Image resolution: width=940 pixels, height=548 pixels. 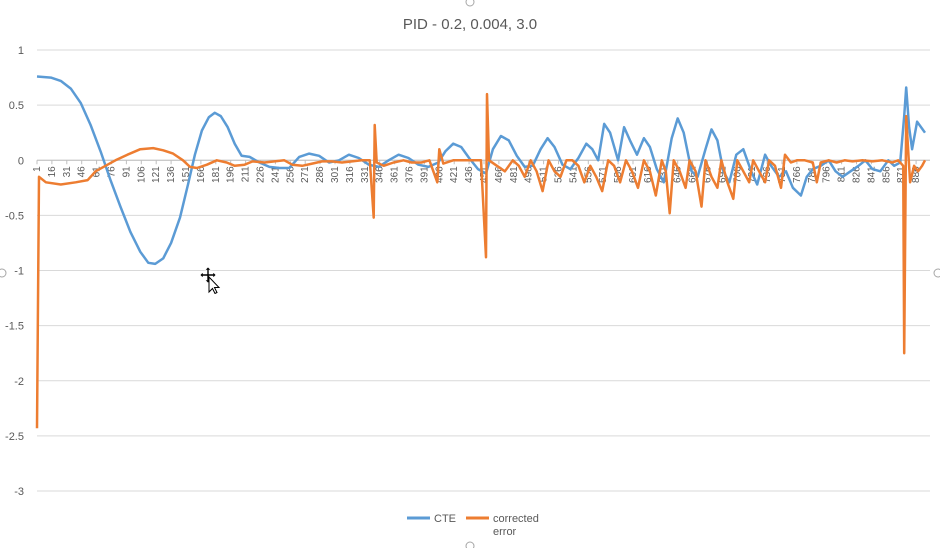 What do you see at coordinates (663, 174) in the screenshot?
I see `x-tick-label: 631` at bounding box center [663, 174].